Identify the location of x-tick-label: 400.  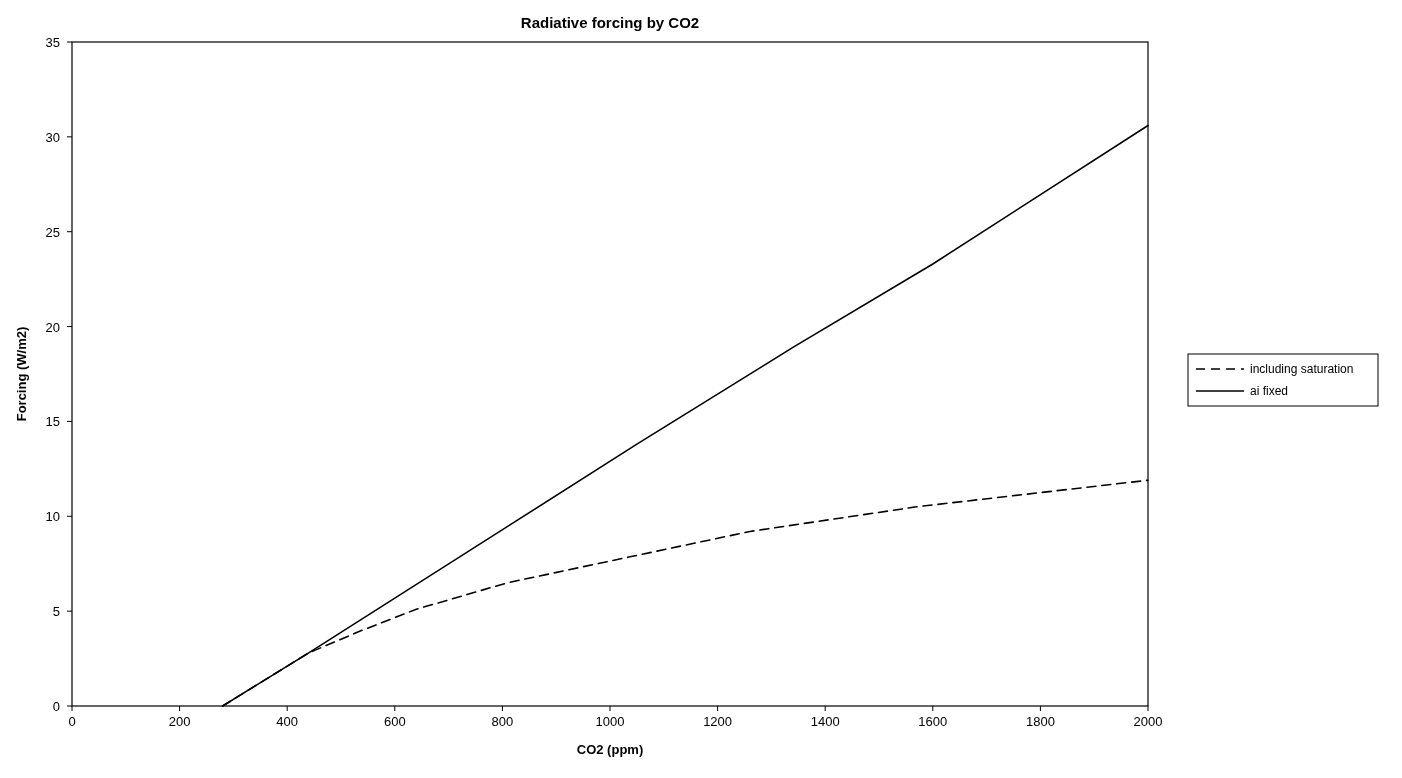
(287, 721).